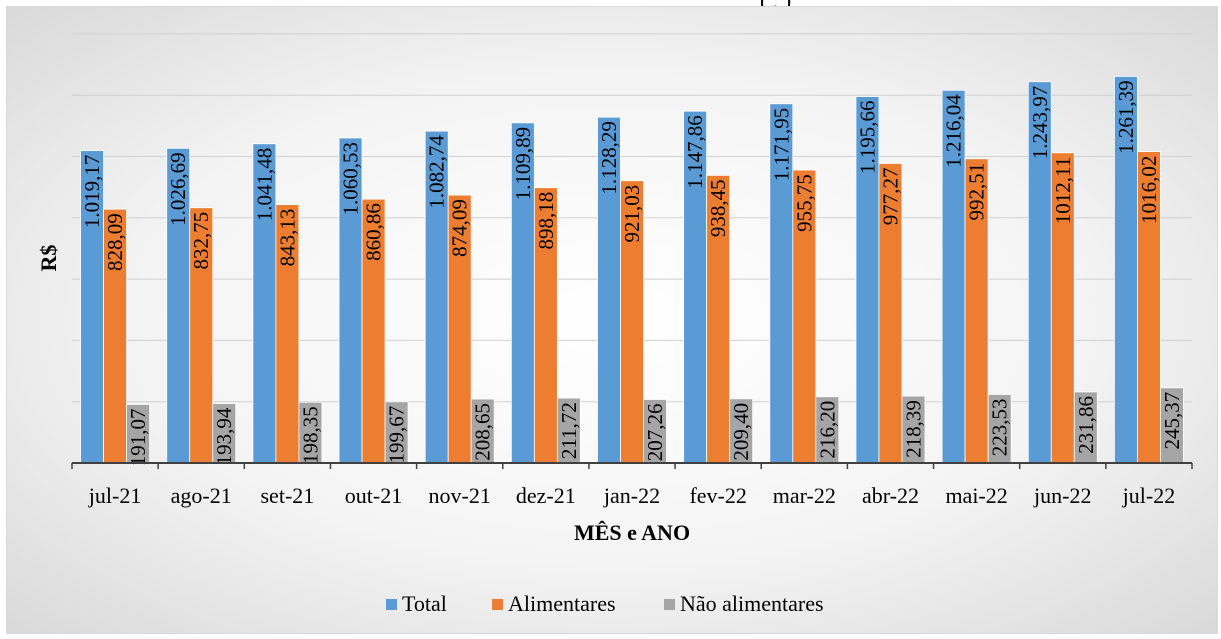 The height and width of the screenshot is (639, 1221). What do you see at coordinates (264, 185) in the screenshot?
I see `data-label: 1.041,48` at bounding box center [264, 185].